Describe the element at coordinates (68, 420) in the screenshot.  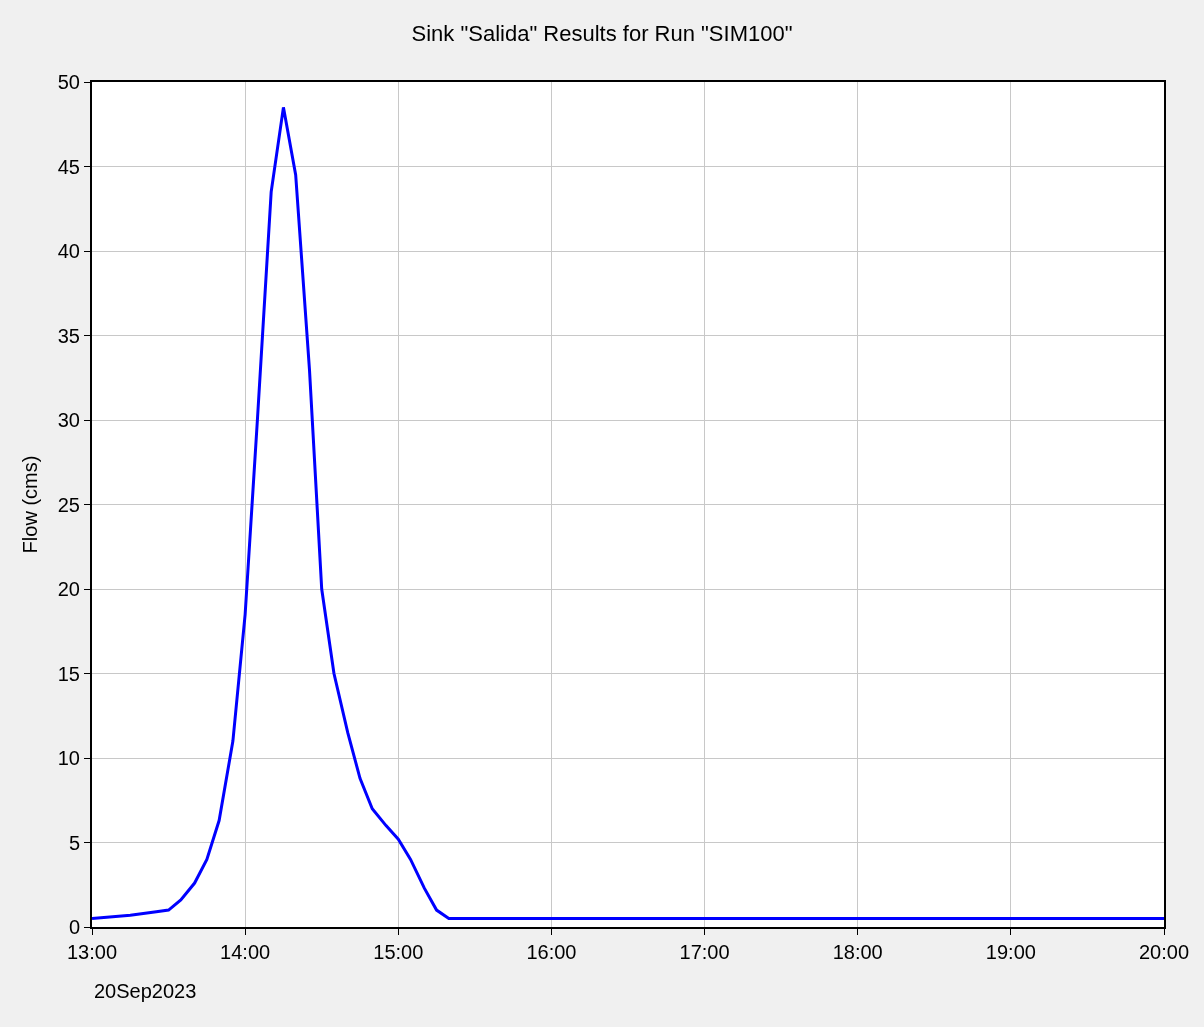
I see `y-tick-label: 30` at that location.